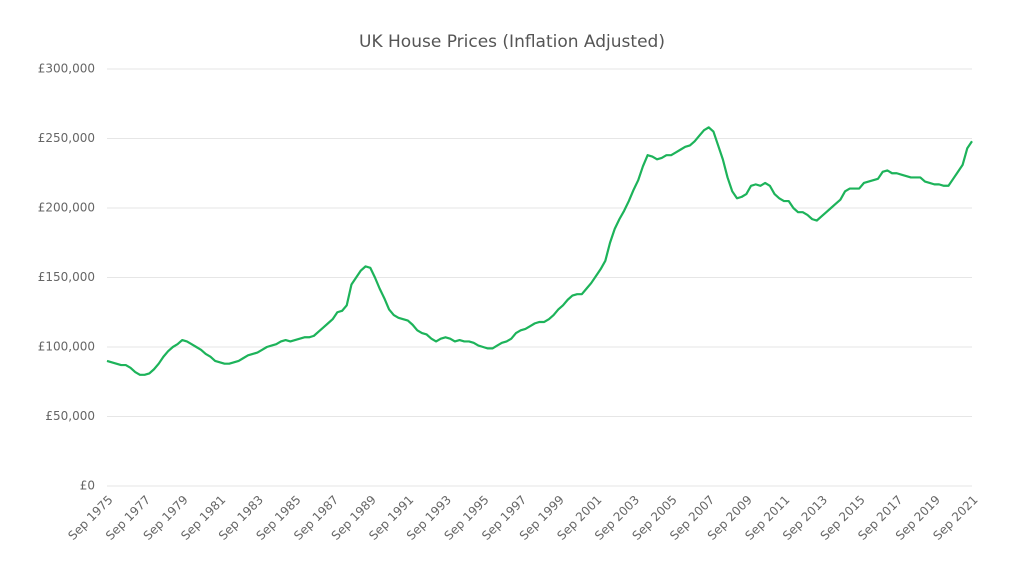 The height and width of the screenshot is (576, 1024). Describe the element at coordinates (66, 277) in the screenshot. I see `y-tick-label: £150,000` at that location.